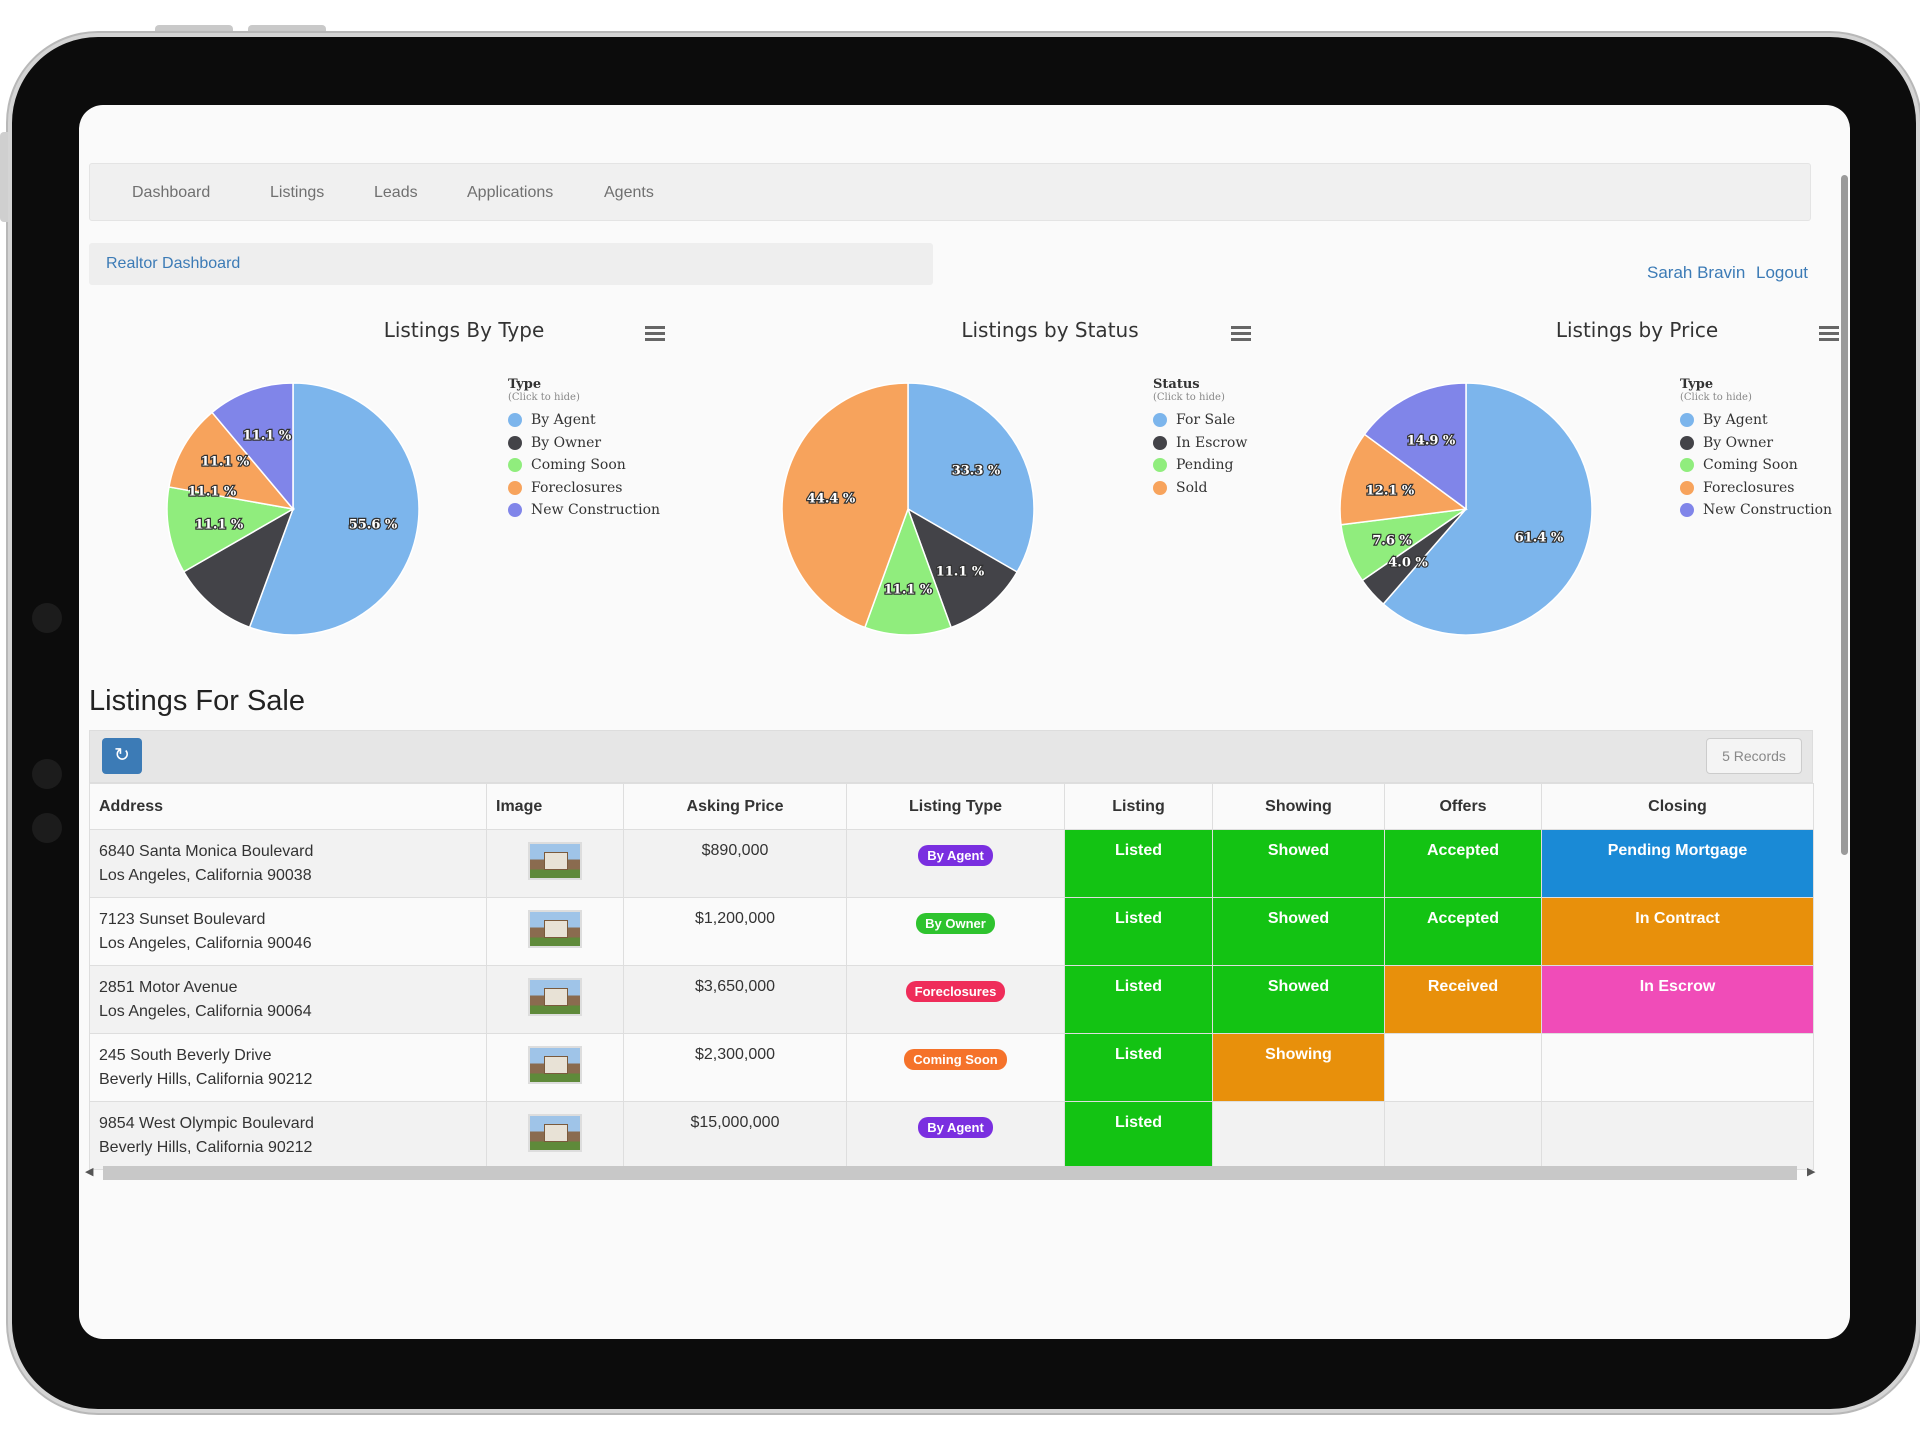 The width and height of the screenshot is (1920, 1440). What do you see at coordinates (173, 263) in the screenshot?
I see `breadcrumb-realtor-dashboard: Realtor Dashboard` at bounding box center [173, 263].